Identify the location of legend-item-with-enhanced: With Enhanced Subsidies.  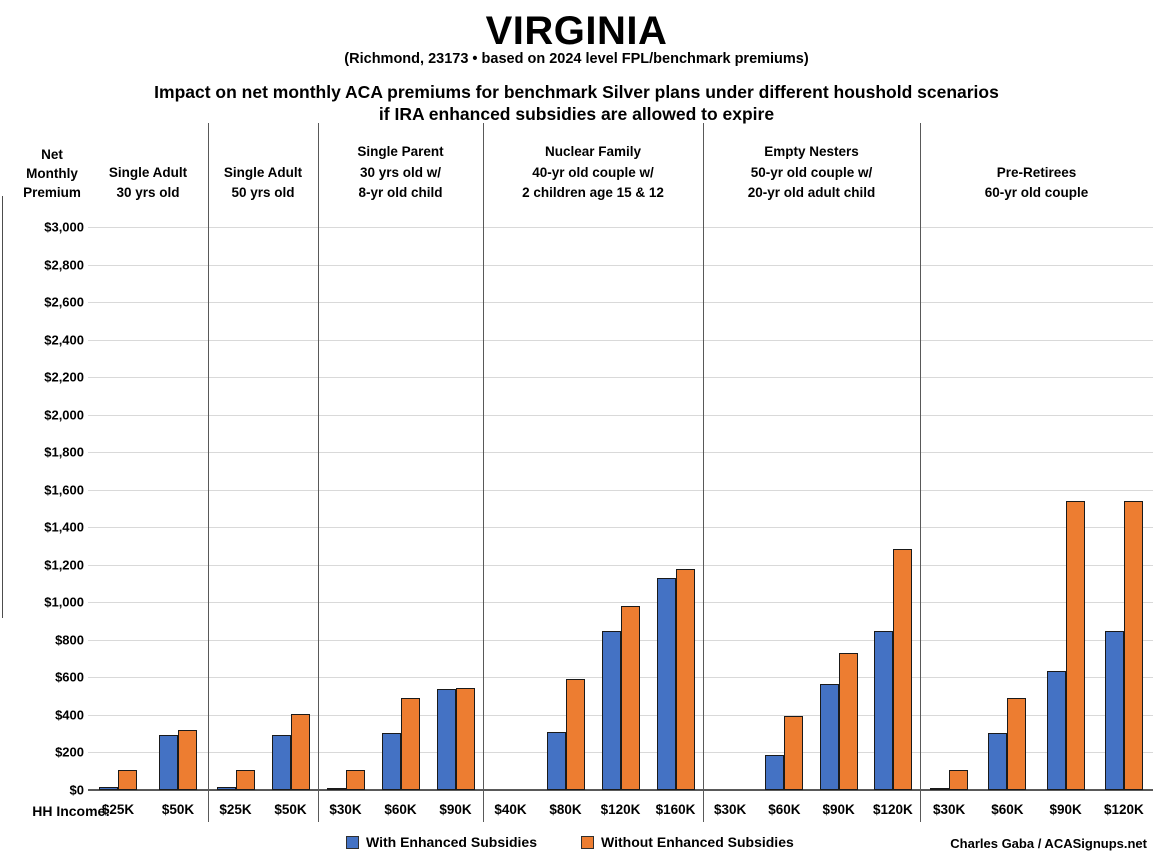
(441, 842).